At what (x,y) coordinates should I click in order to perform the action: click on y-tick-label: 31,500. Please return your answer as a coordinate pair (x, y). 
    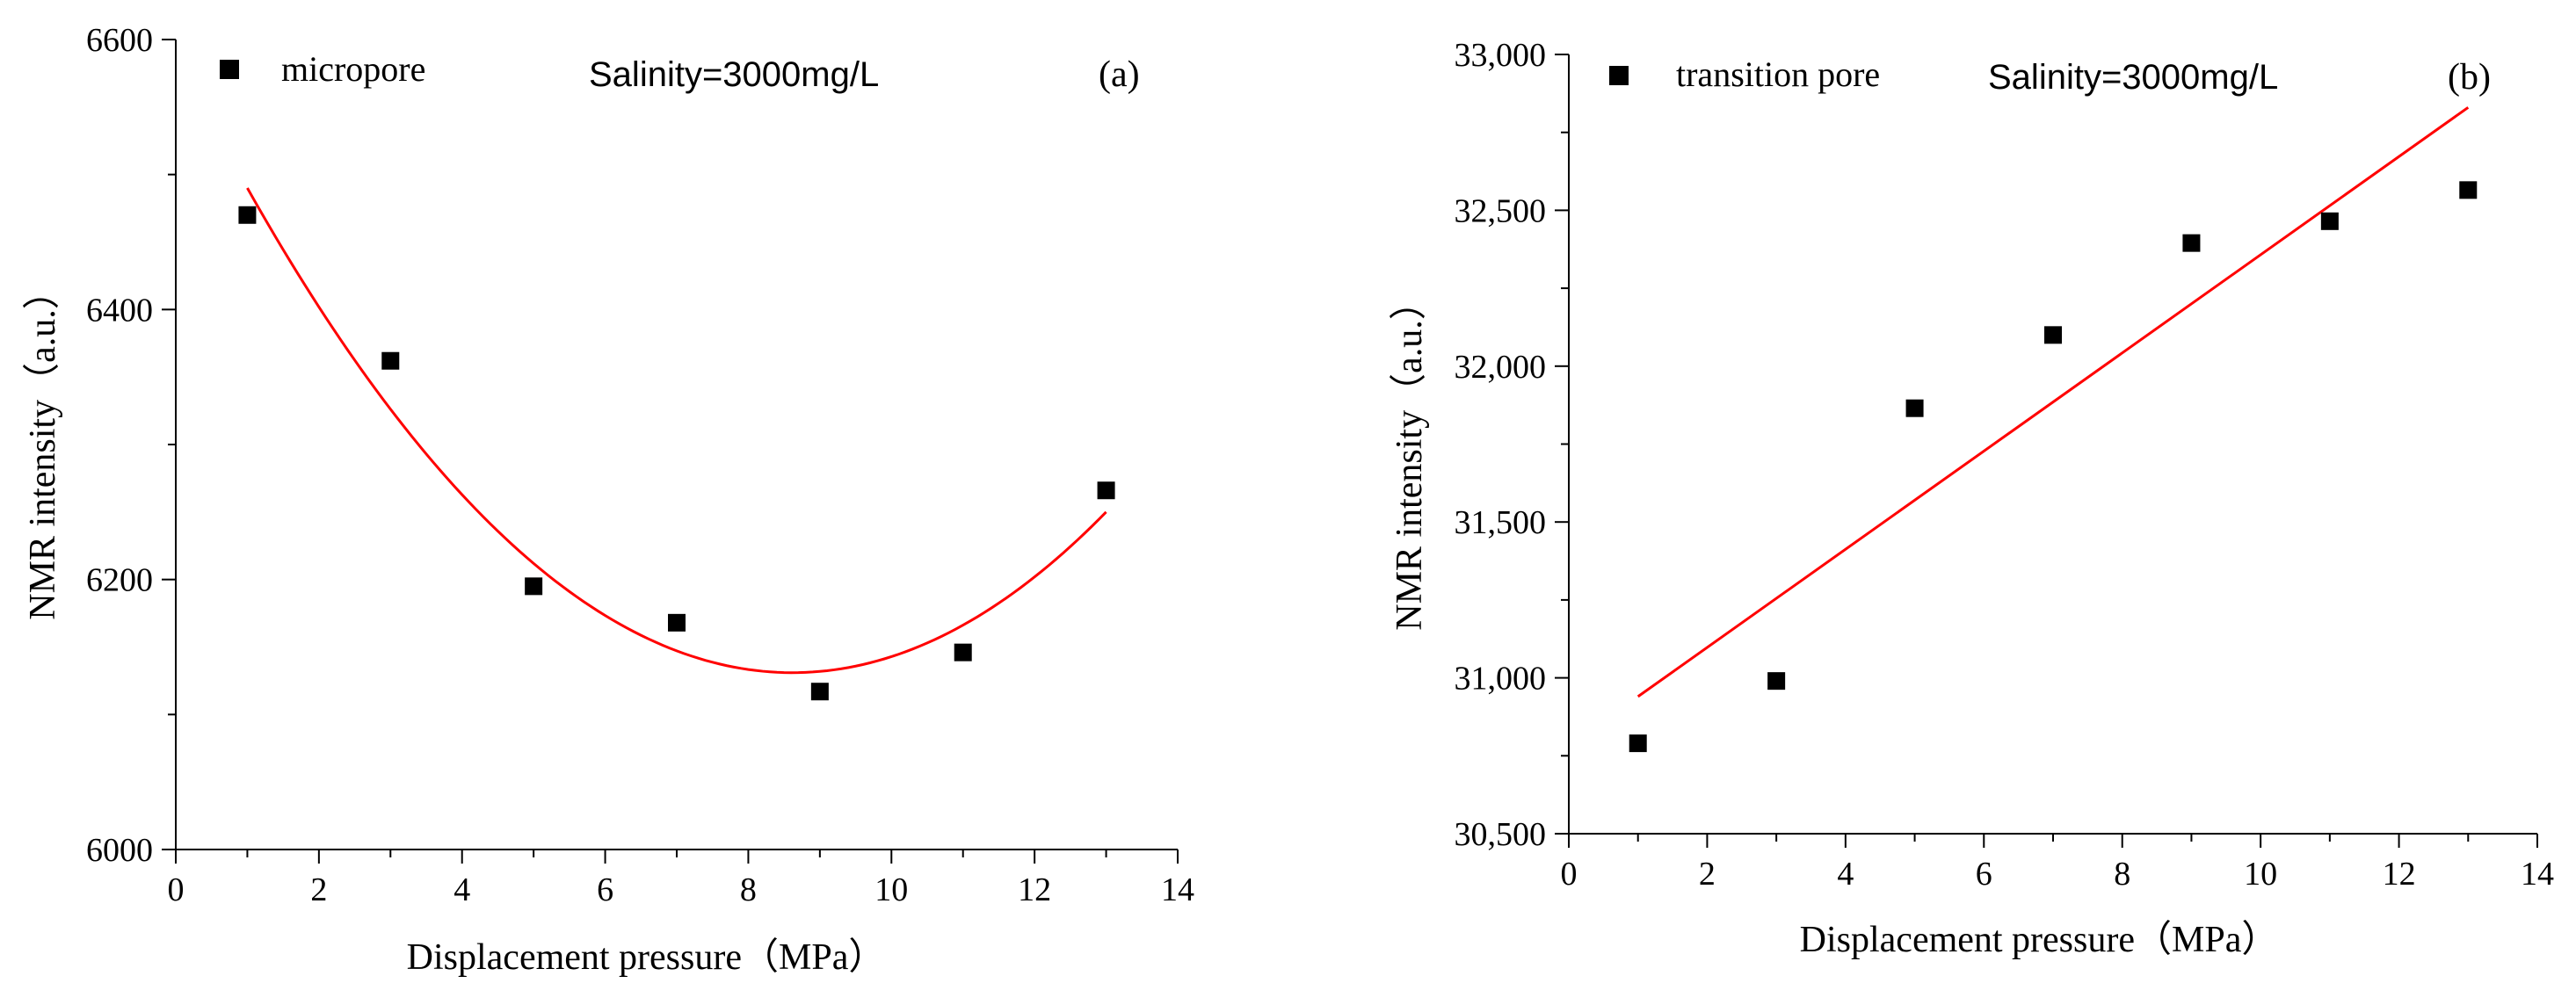
    Looking at the image, I should click on (1501, 523).